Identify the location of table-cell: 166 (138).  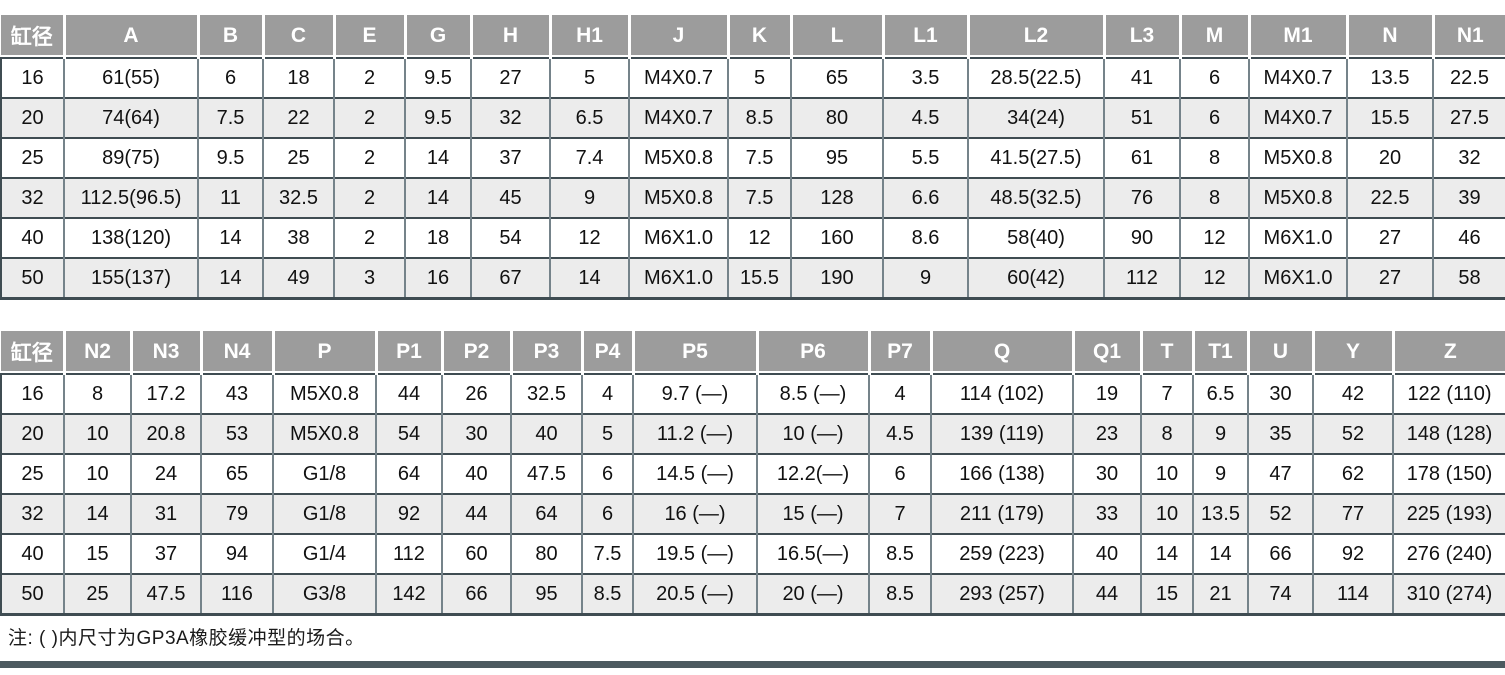
(1001, 473).